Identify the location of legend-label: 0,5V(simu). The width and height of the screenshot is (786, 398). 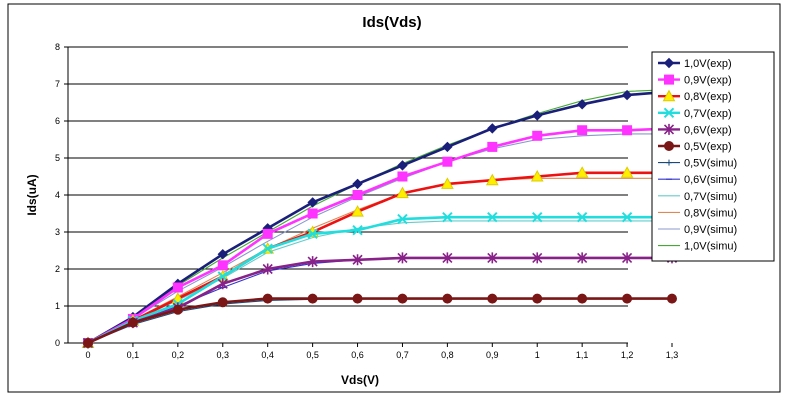
(710, 164).